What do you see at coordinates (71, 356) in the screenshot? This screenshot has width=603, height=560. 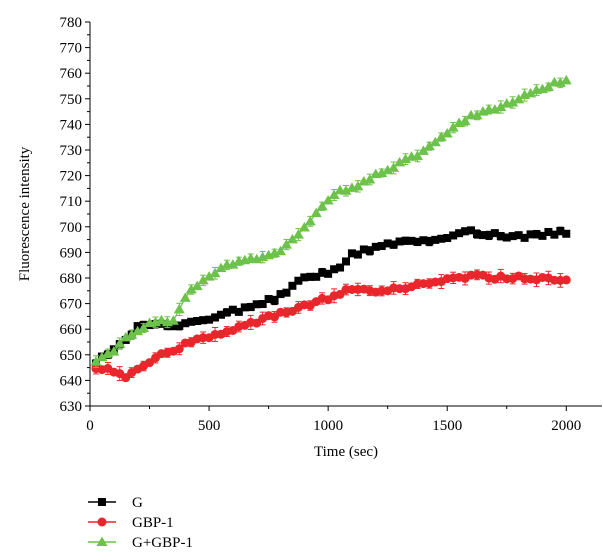 I see `y-tick-label: 650` at bounding box center [71, 356].